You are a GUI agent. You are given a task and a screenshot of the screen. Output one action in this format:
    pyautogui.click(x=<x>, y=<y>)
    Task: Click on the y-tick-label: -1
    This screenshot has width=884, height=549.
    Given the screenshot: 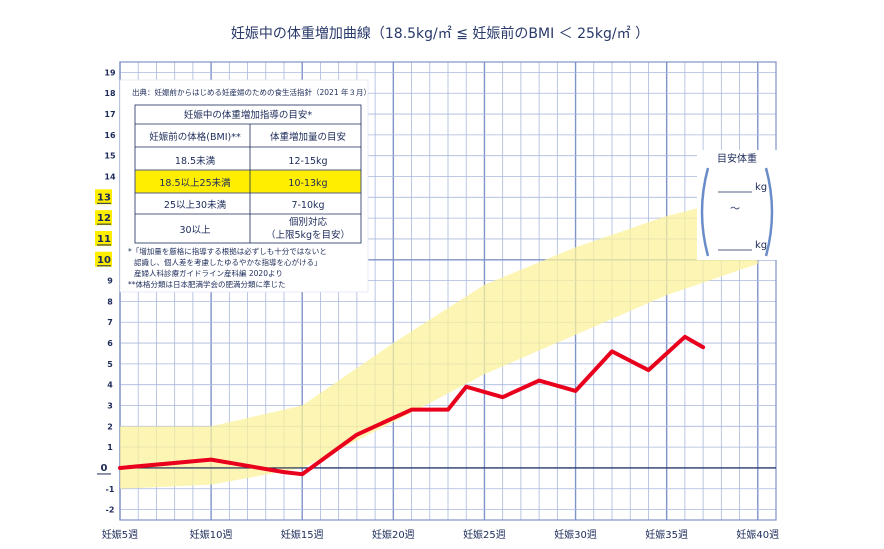 What is the action you would take?
    pyautogui.click(x=110, y=489)
    